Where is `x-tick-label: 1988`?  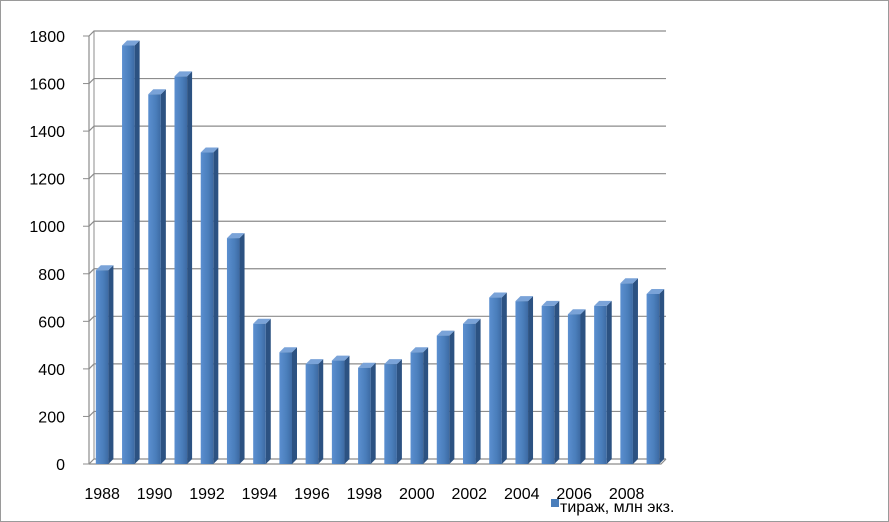
x-tick-label: 1988 is located at coordinates (102, 494).